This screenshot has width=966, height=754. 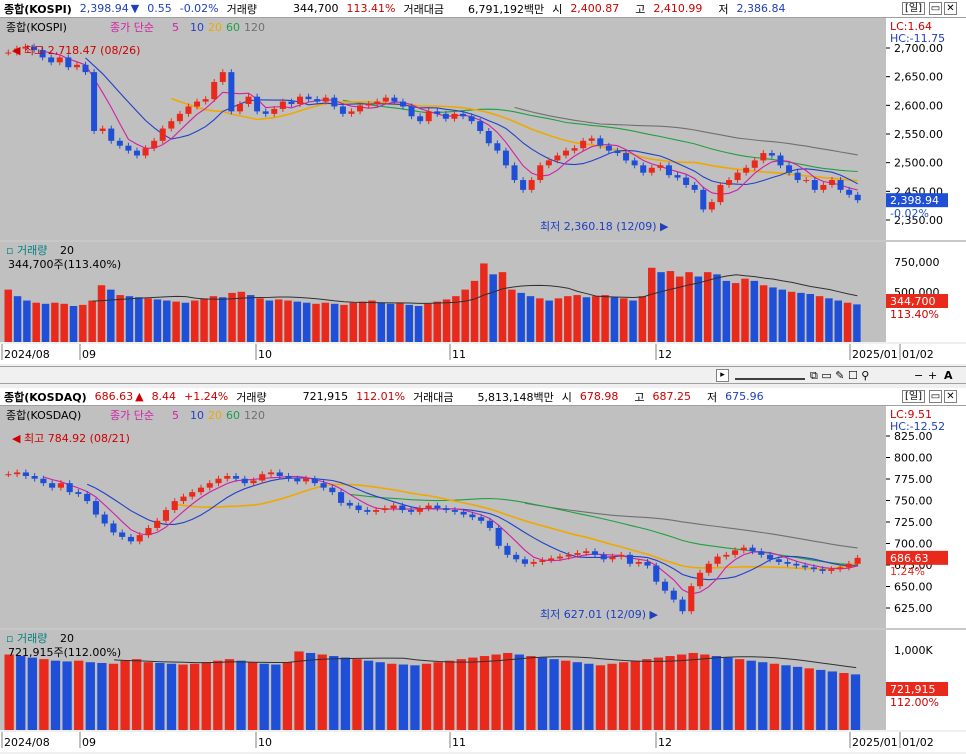 I want to click on kospi-change: 0.55, so click(x=159, y=8).